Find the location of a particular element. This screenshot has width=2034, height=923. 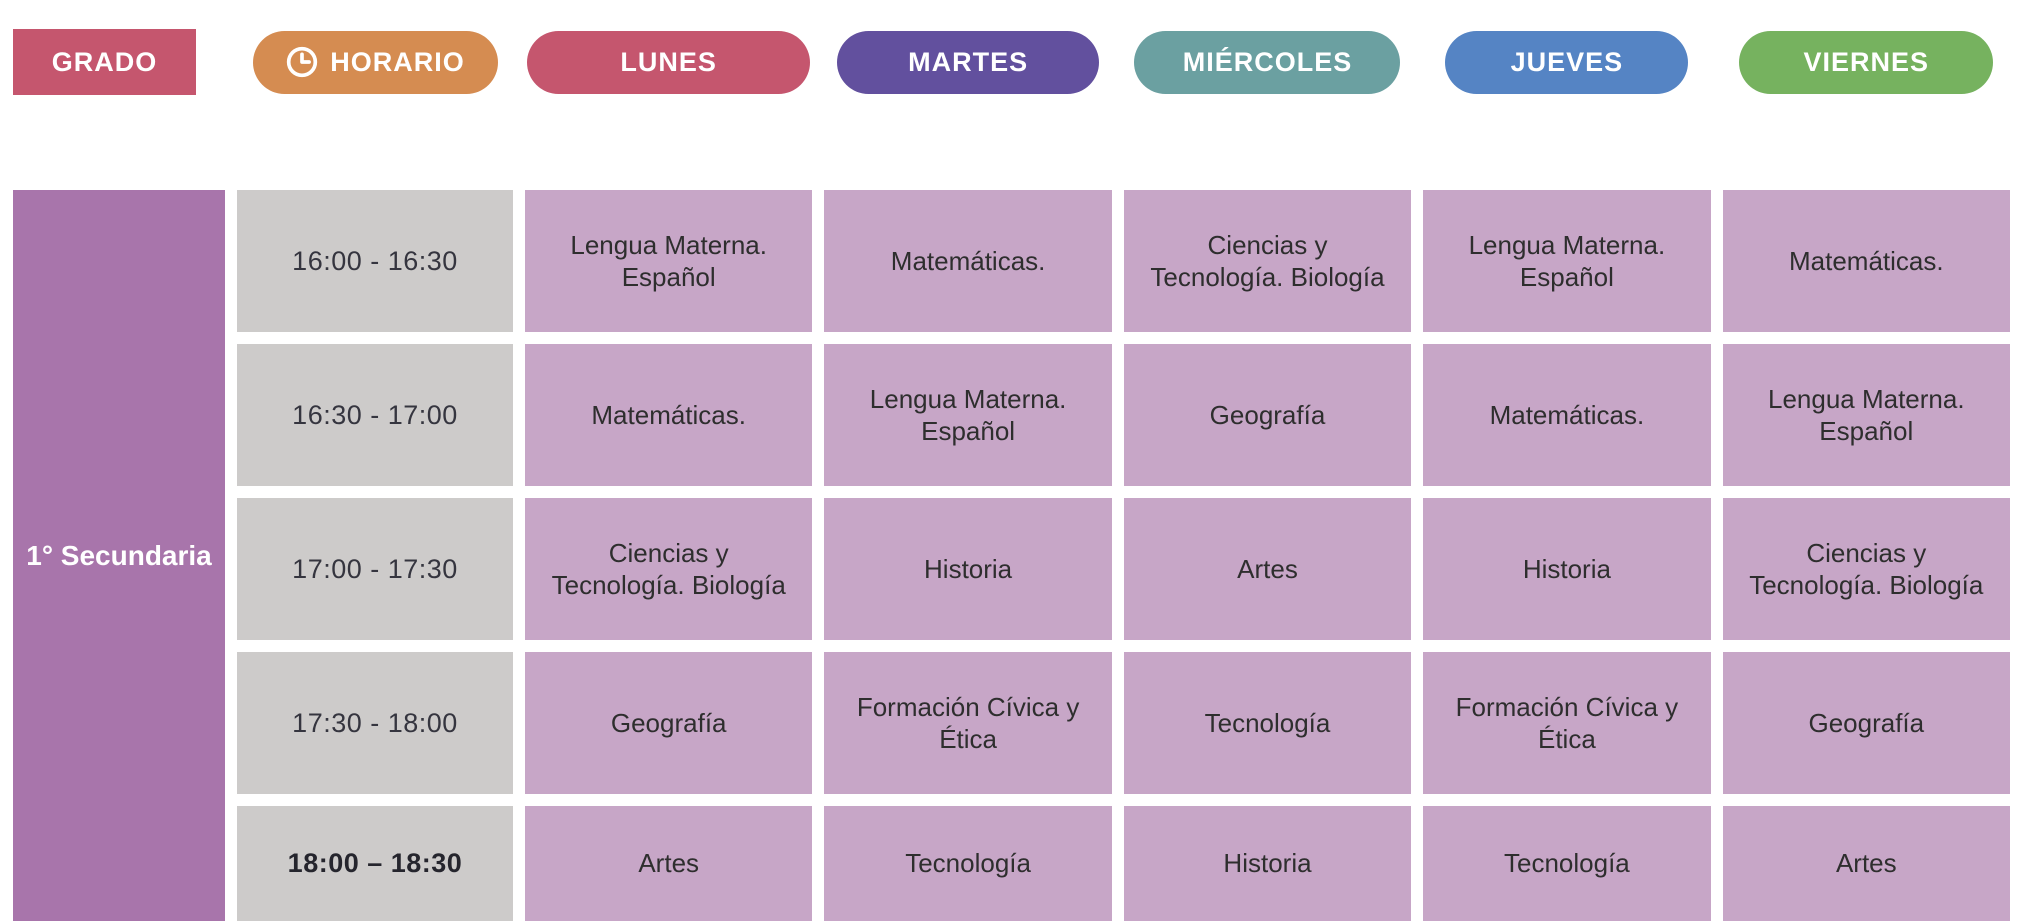

header-label-grado: GRADO is located at coordinates (104, 61).